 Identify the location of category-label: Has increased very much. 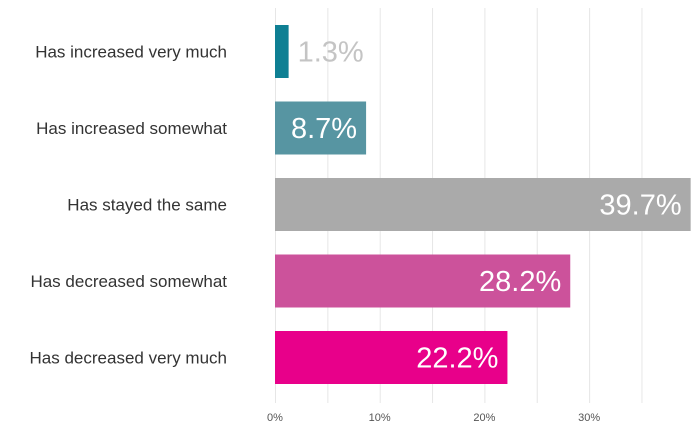
(131, 52).